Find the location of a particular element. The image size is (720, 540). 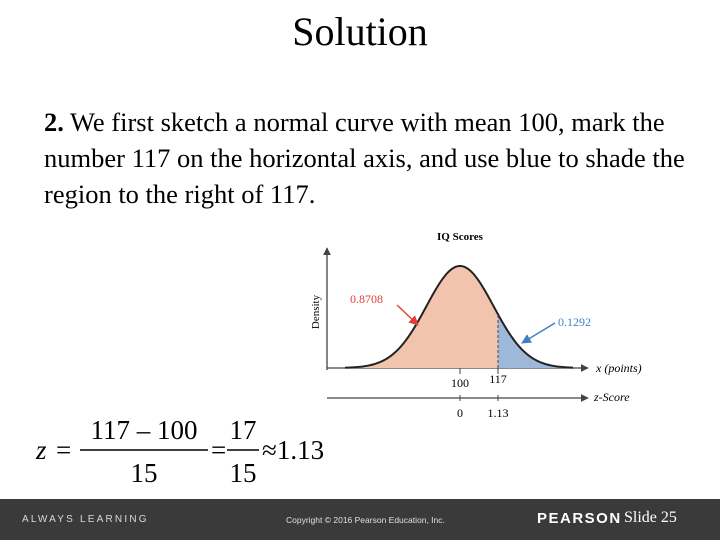

z-tick-label: 0 is located at coordinates (460, 413).